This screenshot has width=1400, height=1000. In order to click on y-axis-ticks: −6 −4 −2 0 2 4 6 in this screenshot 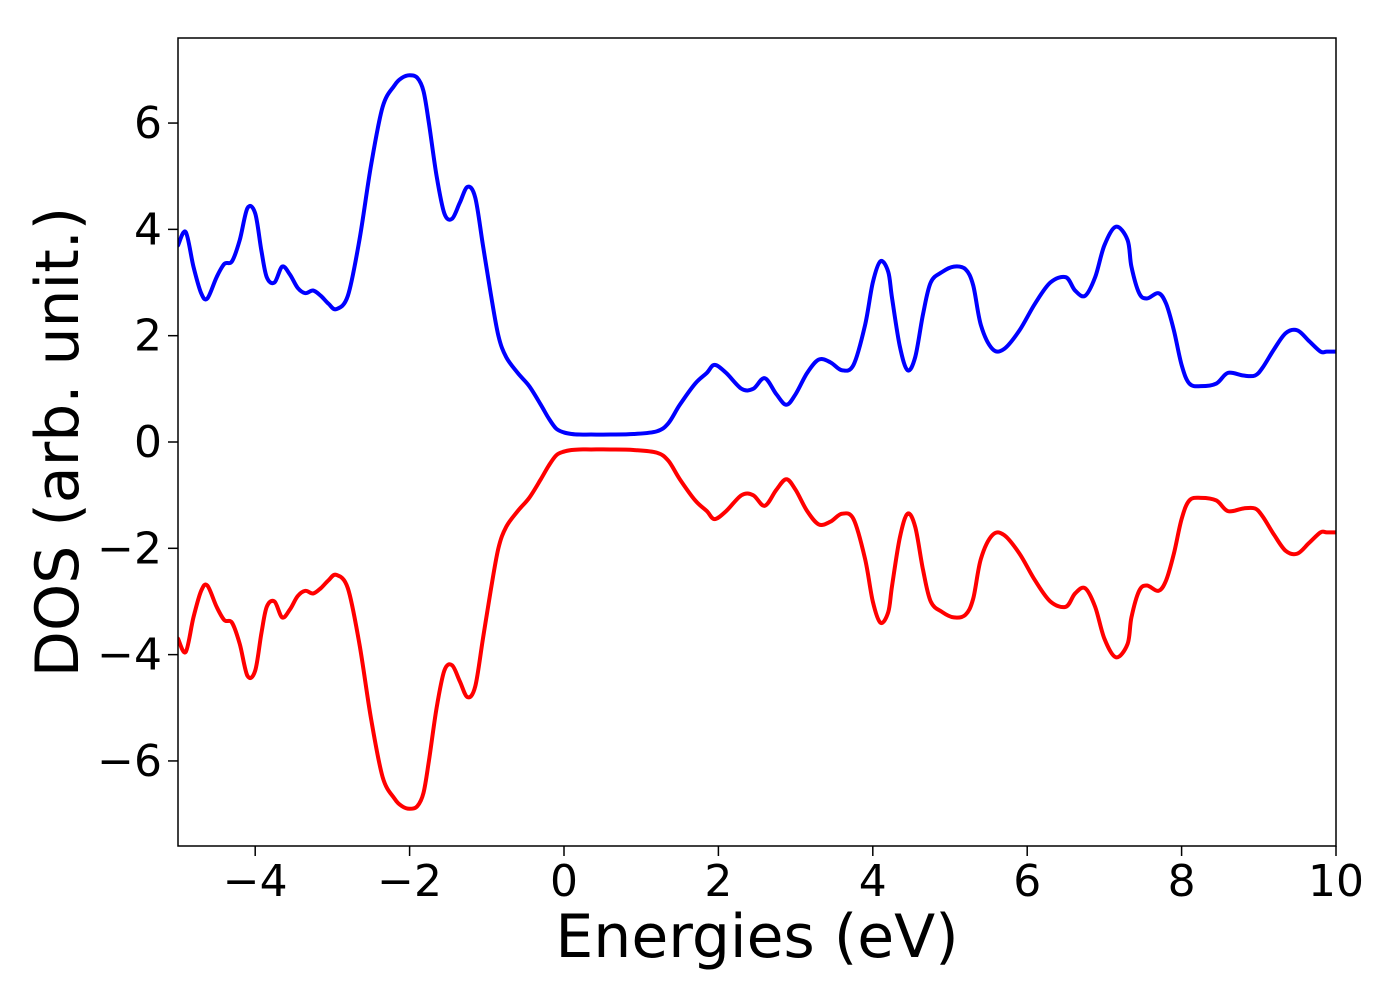, I will do `click(137, 442)`.